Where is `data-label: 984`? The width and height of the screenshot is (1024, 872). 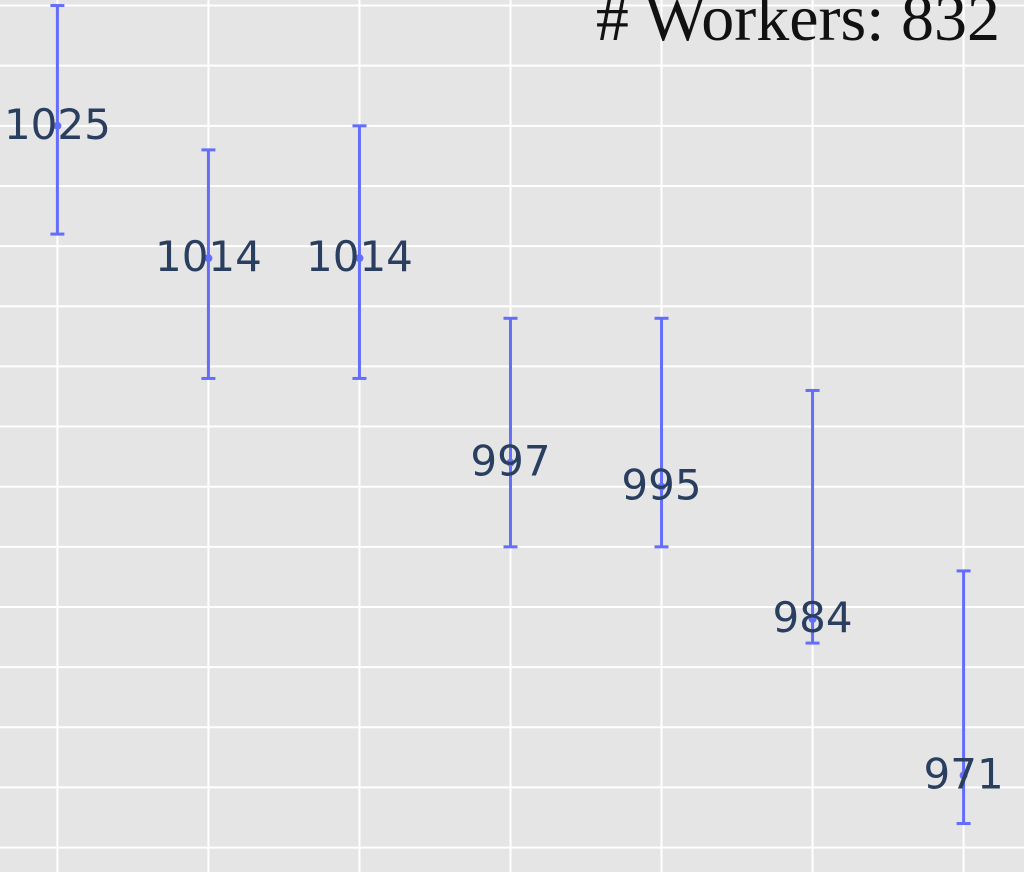 data-label: 984 is located at coordinates (812, 617).